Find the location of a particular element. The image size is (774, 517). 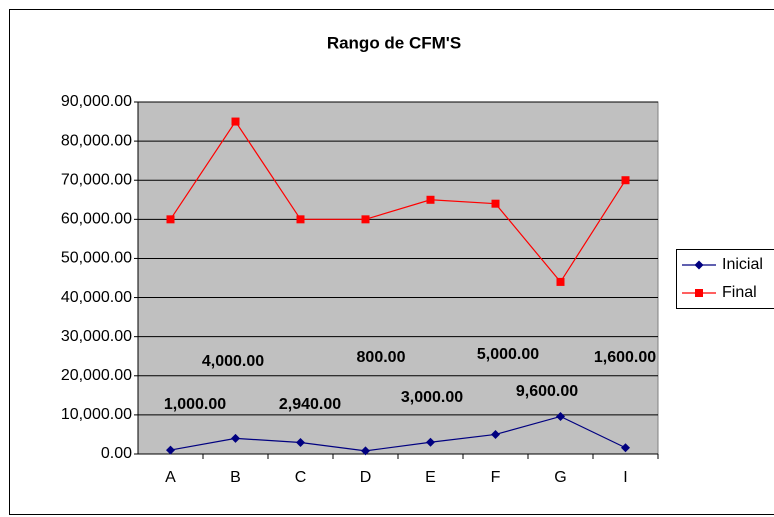

x-tick-label: D is located at coordinates (366, 477).